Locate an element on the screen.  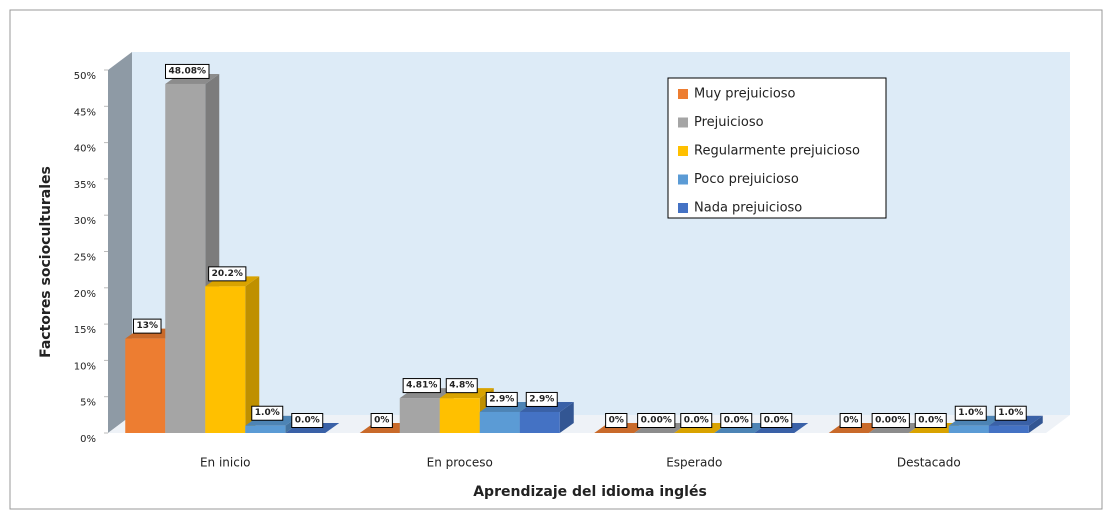
value-label-group: 48.08% is located at coordinates (187, 71).